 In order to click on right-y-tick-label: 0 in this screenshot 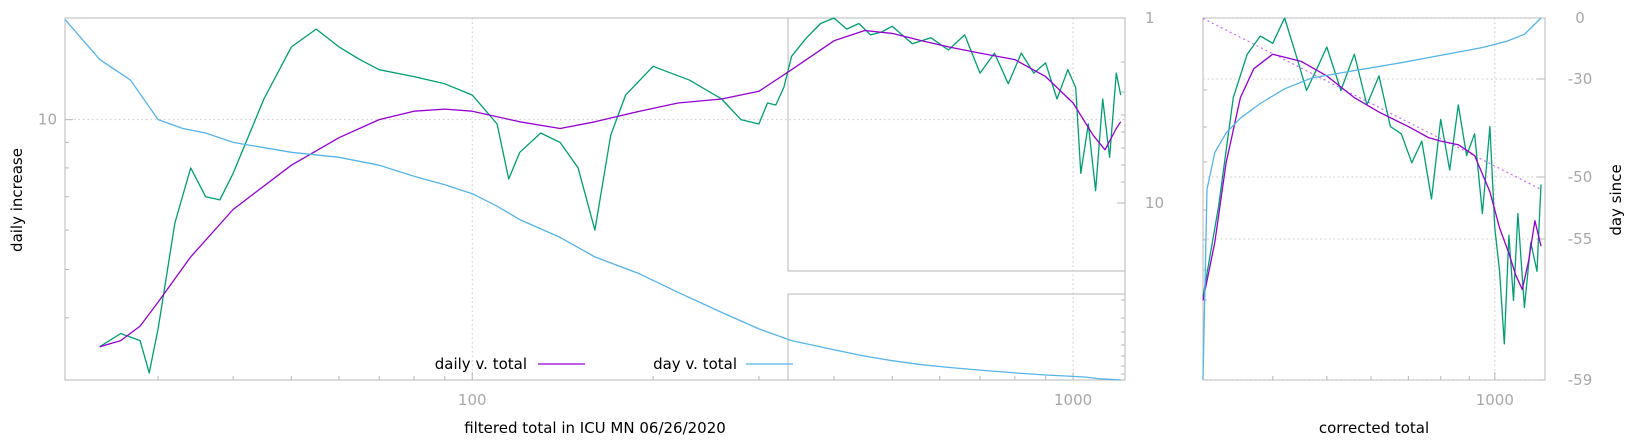, I will do `click(1580, 18)`.